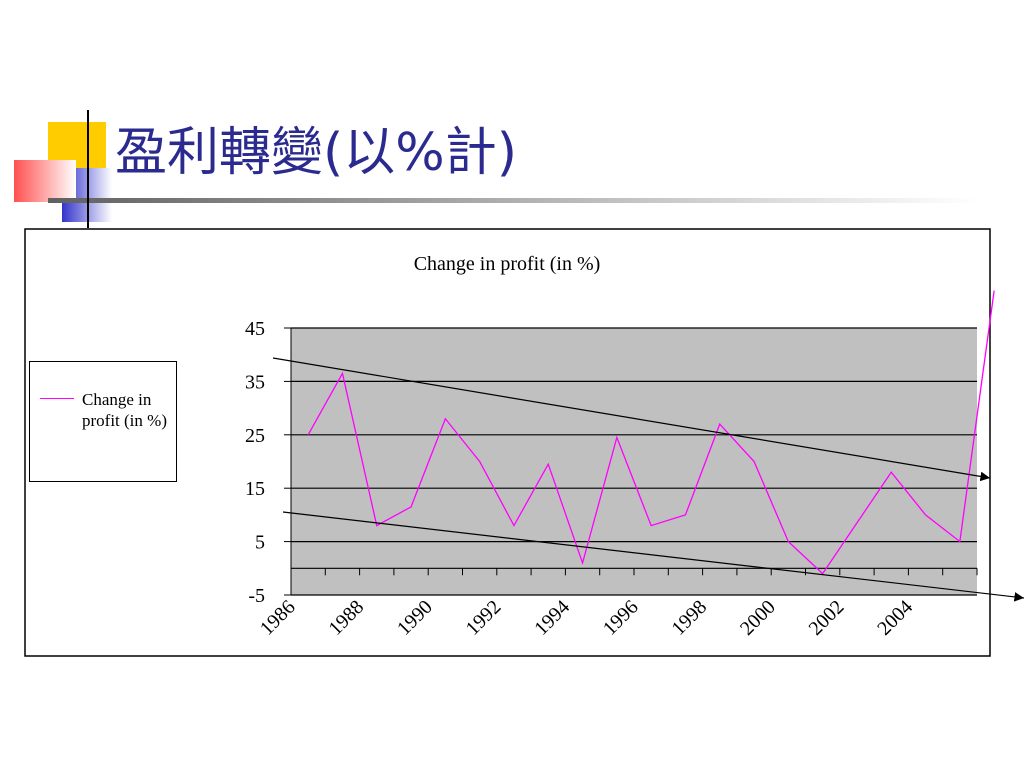 This screenshot has width=1024, height=768. Describe the element at coordinates (256, 596) in the screenshot. I see `y-tick-label: -5` at that location.